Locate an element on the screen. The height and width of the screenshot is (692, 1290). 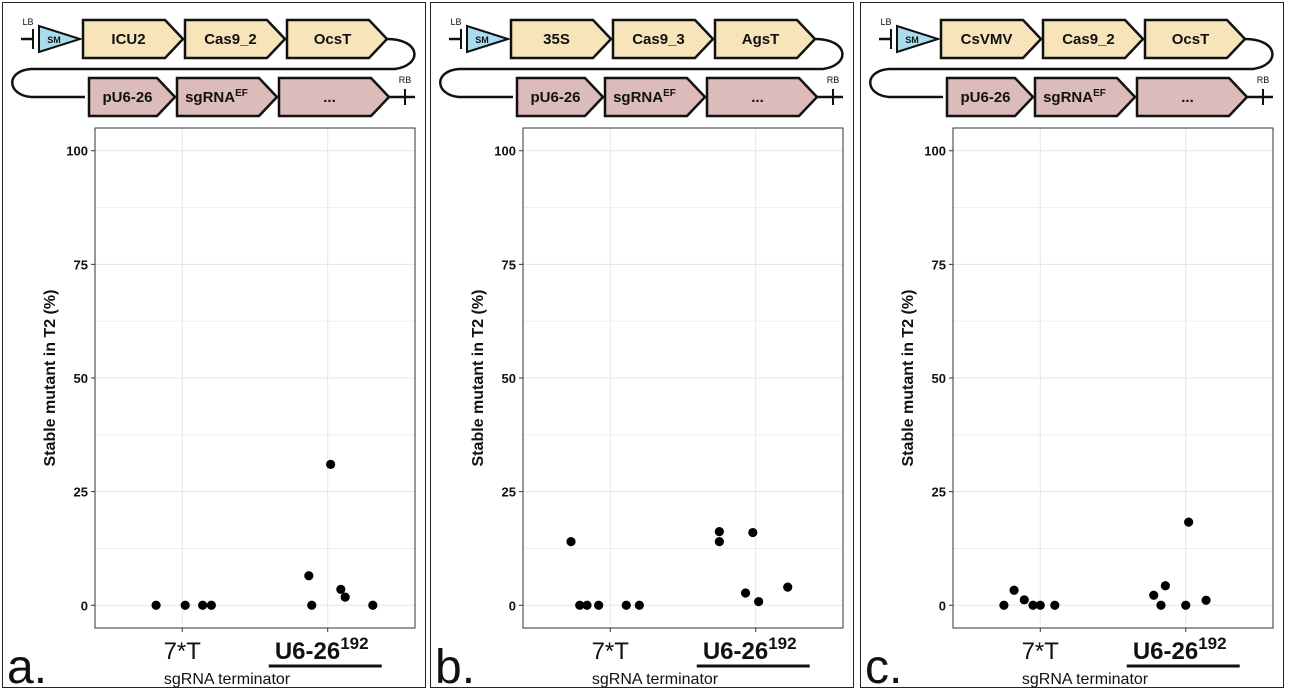
top-element-1-label: 35S is located at coordinates (556, 39).